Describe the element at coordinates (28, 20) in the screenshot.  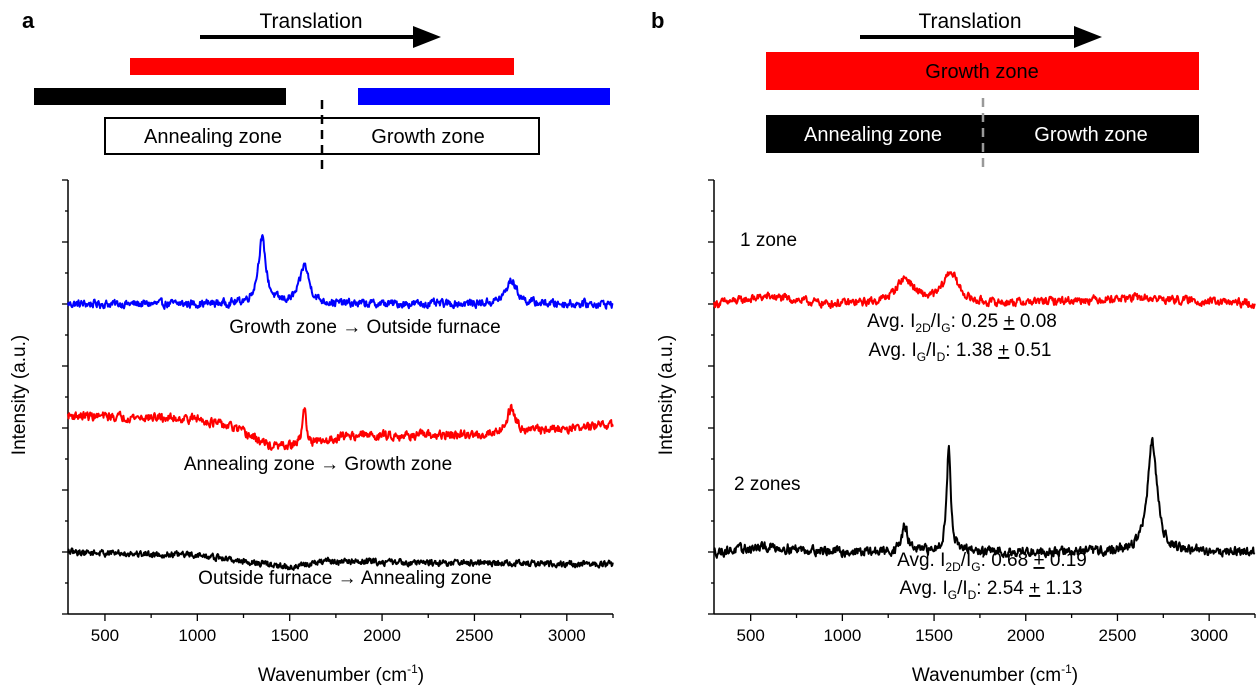
I see `panel-a-letter: a` at that location.